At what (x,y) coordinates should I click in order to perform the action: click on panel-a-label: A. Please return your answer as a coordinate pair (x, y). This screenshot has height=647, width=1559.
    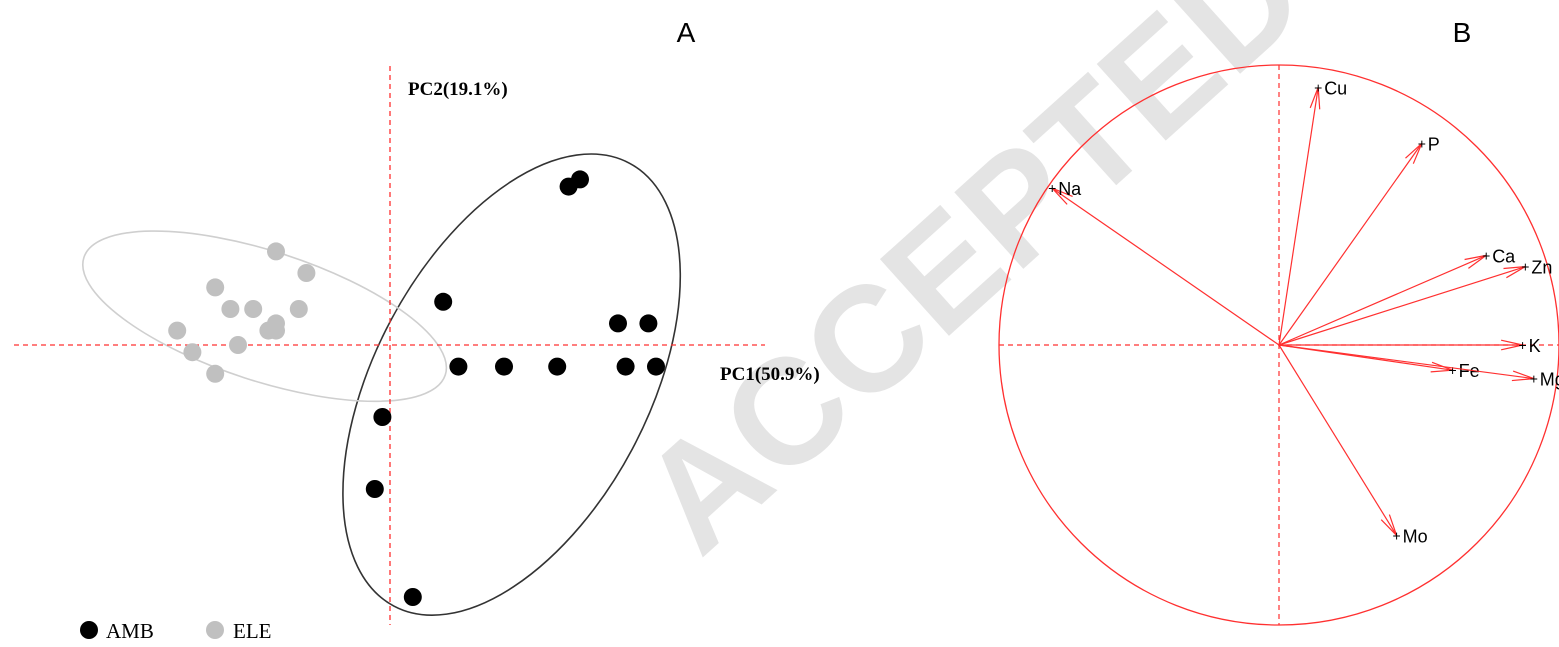
    Looking at the image, I should click on (686, 32).